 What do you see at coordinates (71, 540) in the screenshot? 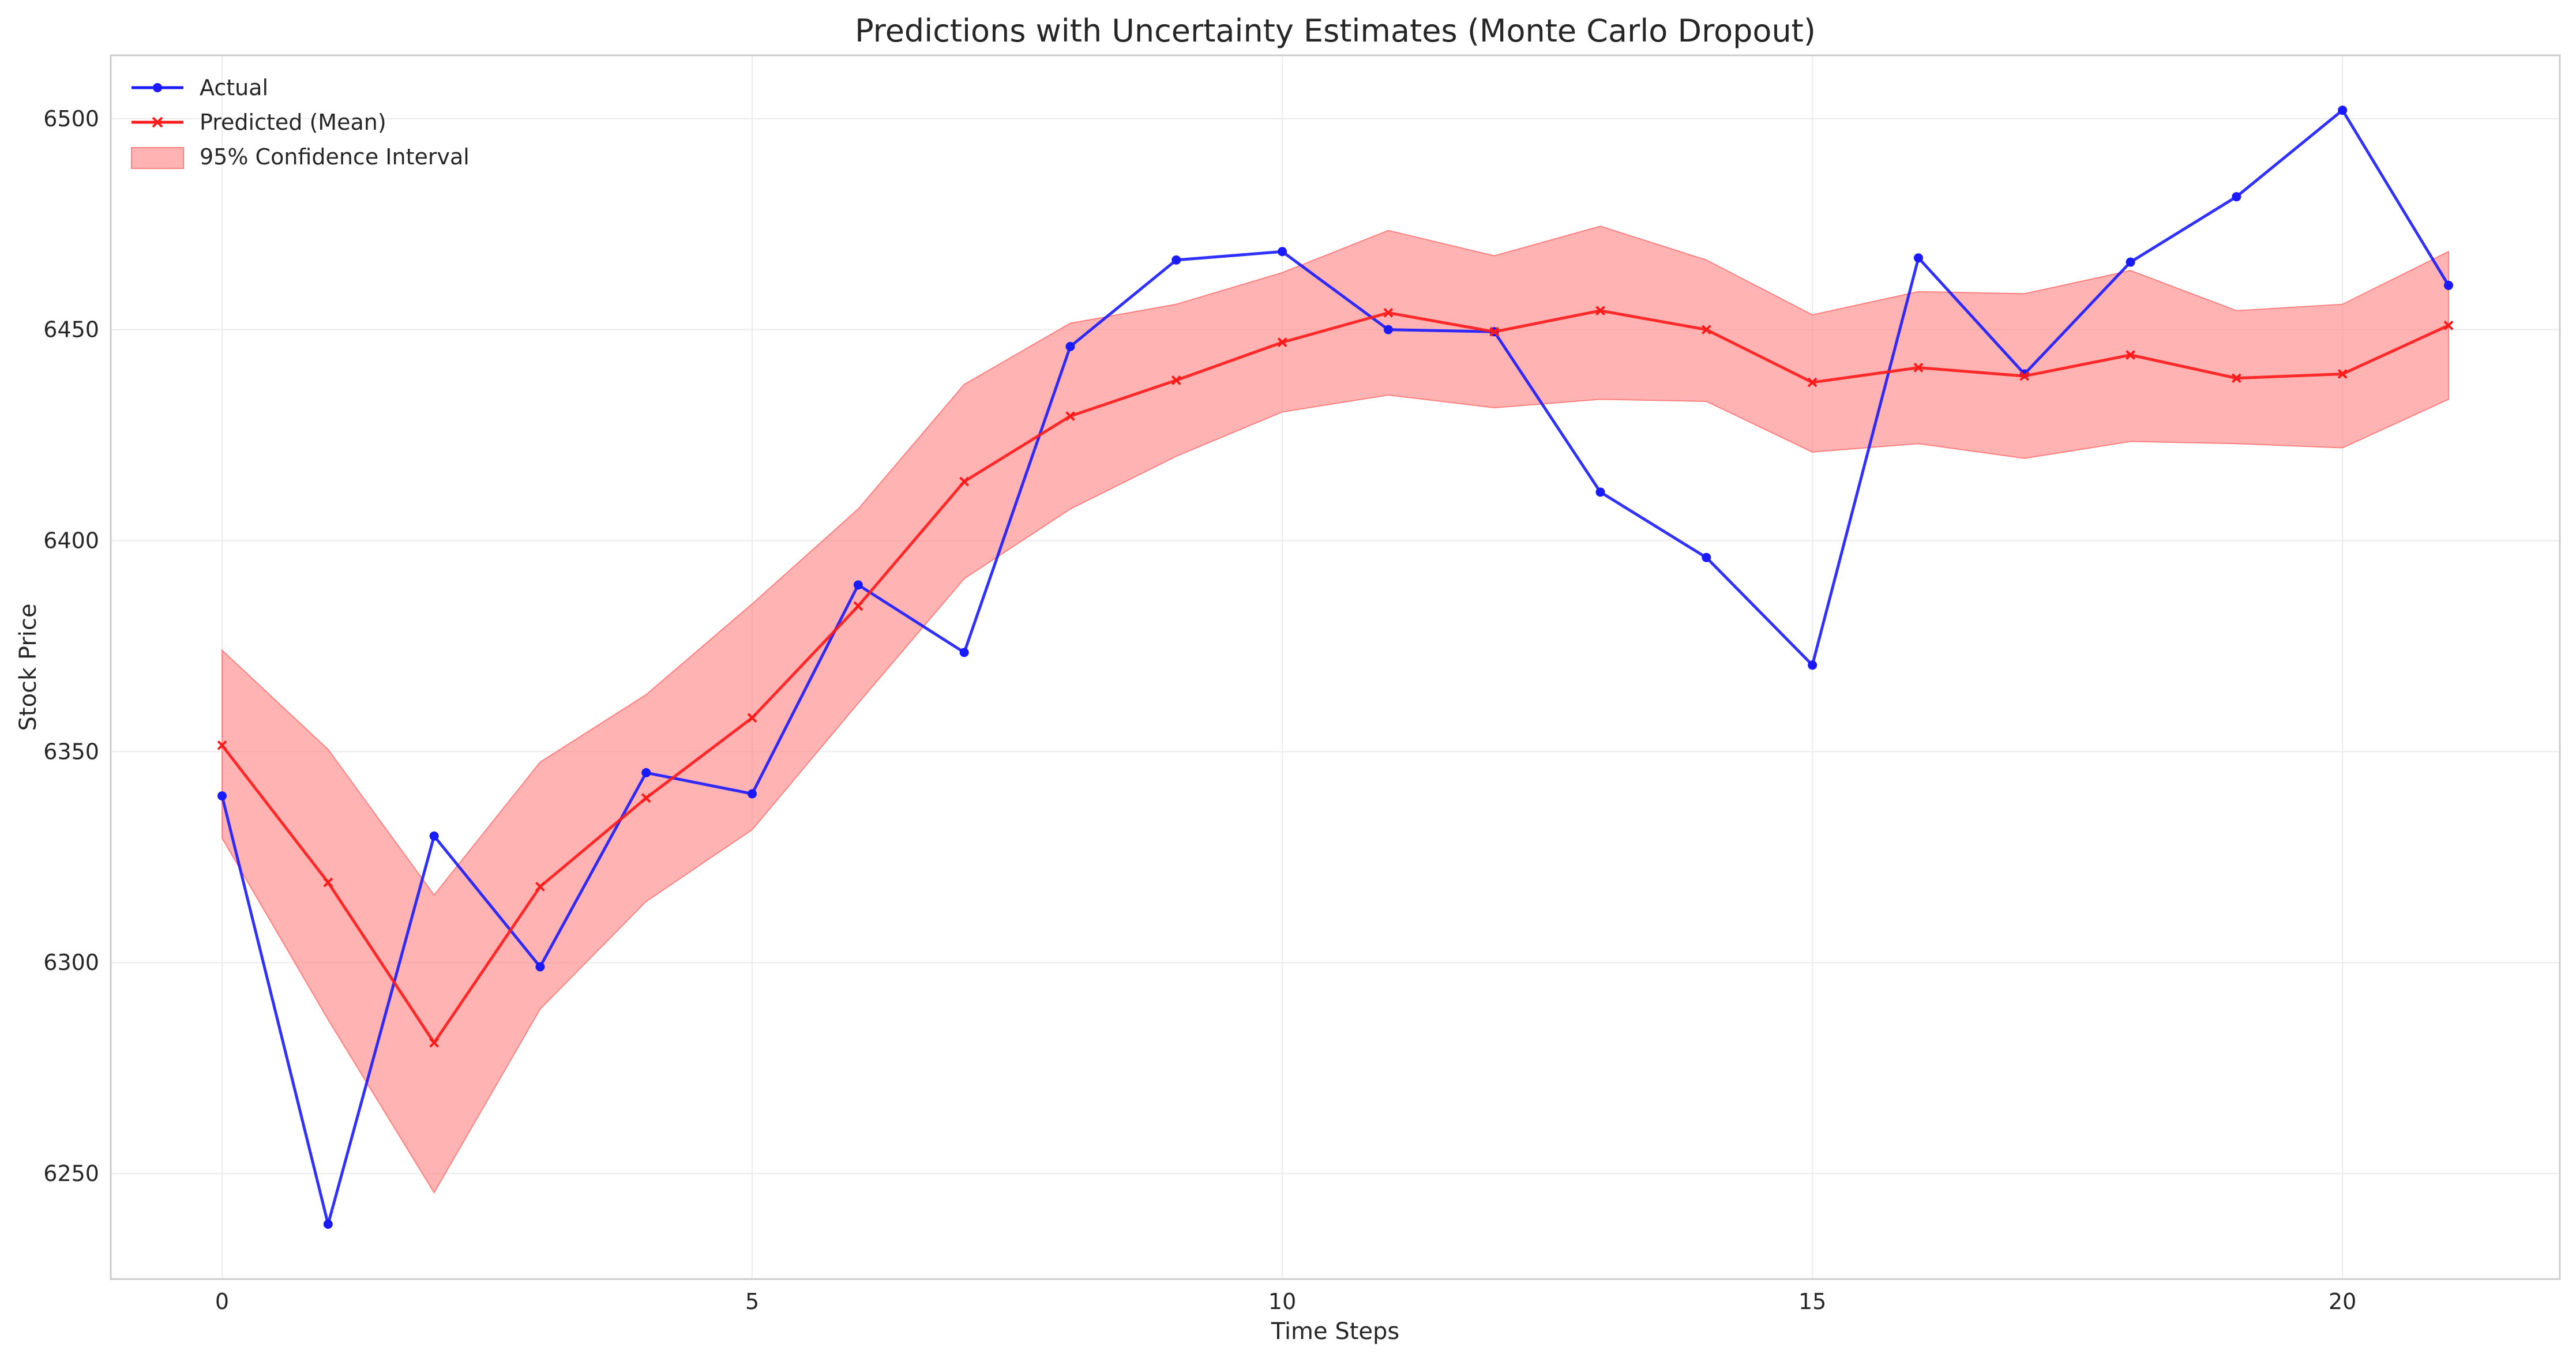
I see `y-tick-label: 6400` at bounding box center [71, 540].